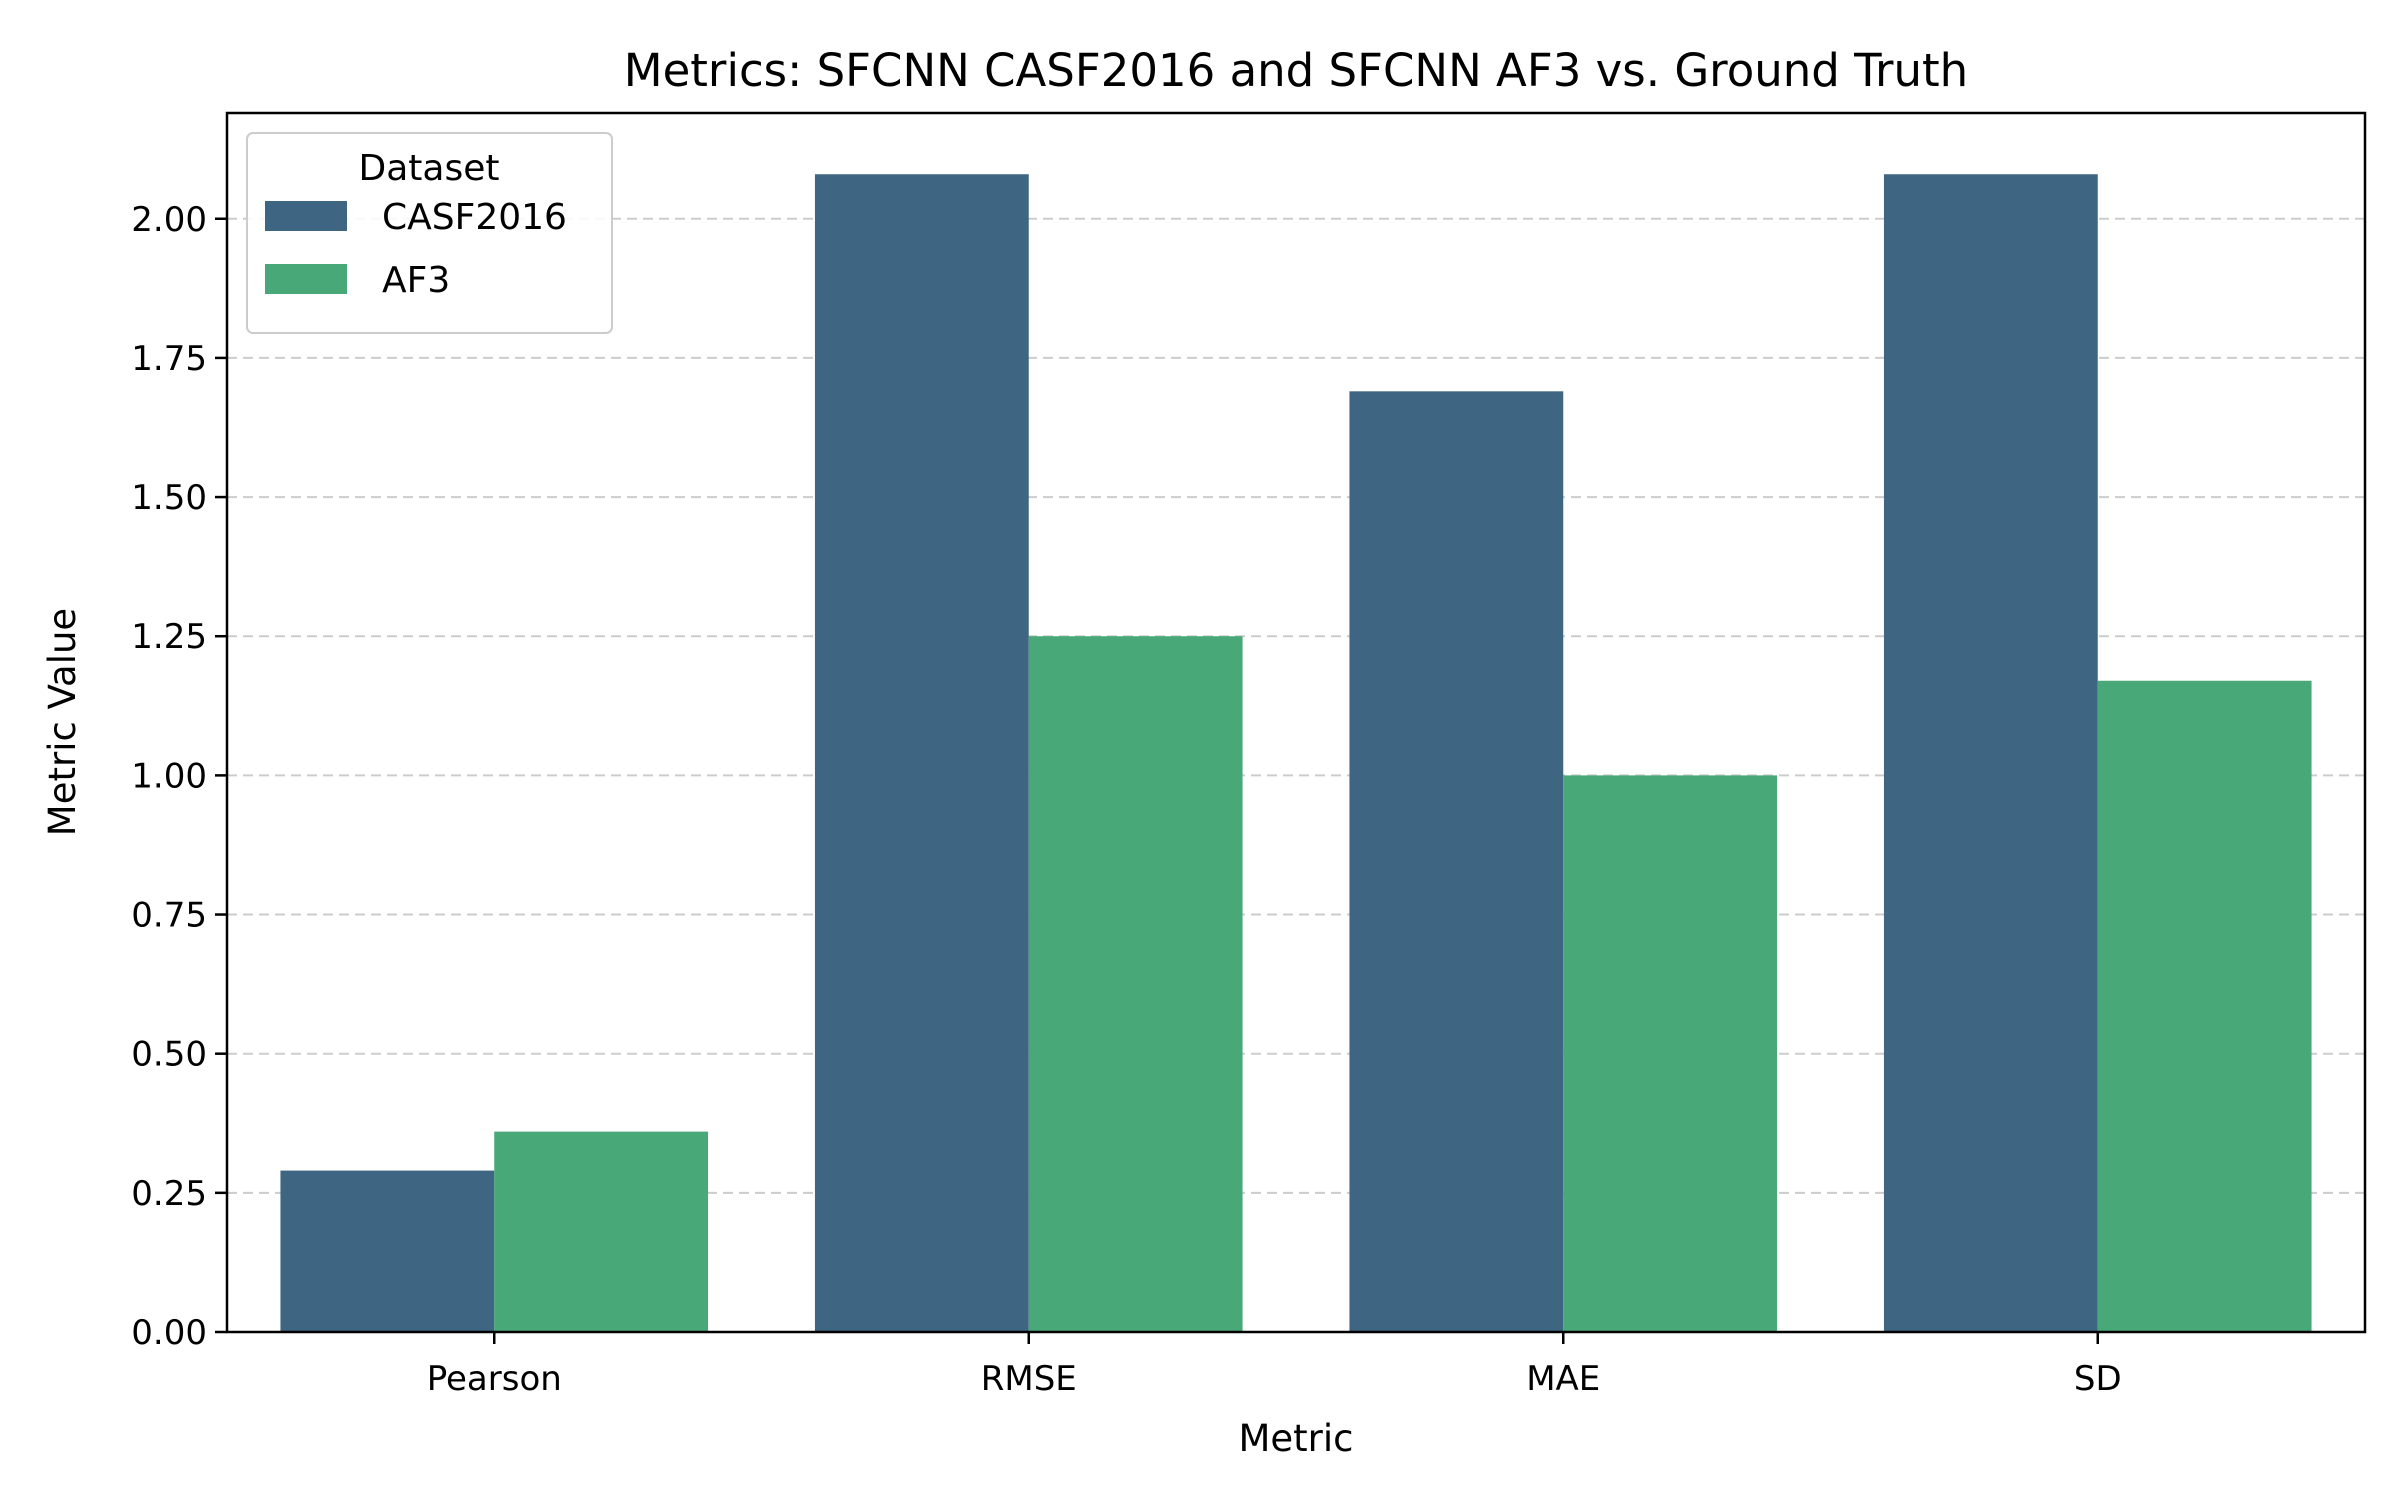  I want to click on x-tick-label: RMSE, so click(1029, 1379).